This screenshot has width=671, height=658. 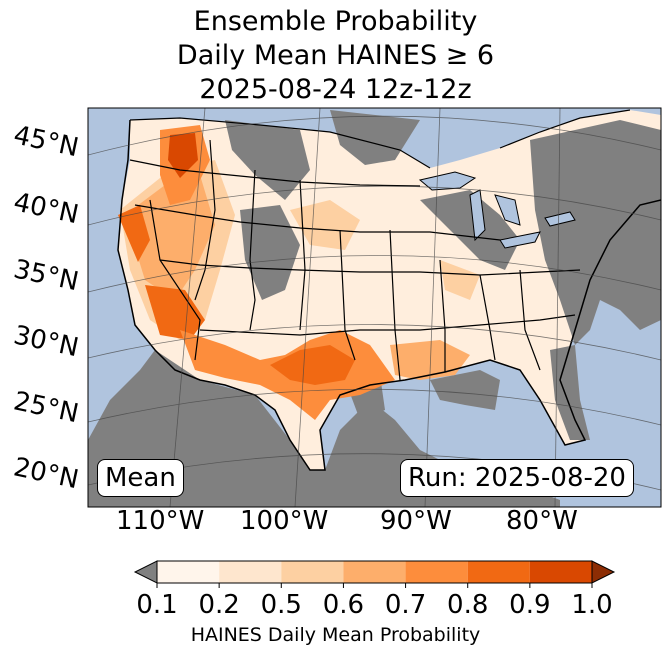 I want to click on colorbar-under-arrow, so click(x=145, y=572).